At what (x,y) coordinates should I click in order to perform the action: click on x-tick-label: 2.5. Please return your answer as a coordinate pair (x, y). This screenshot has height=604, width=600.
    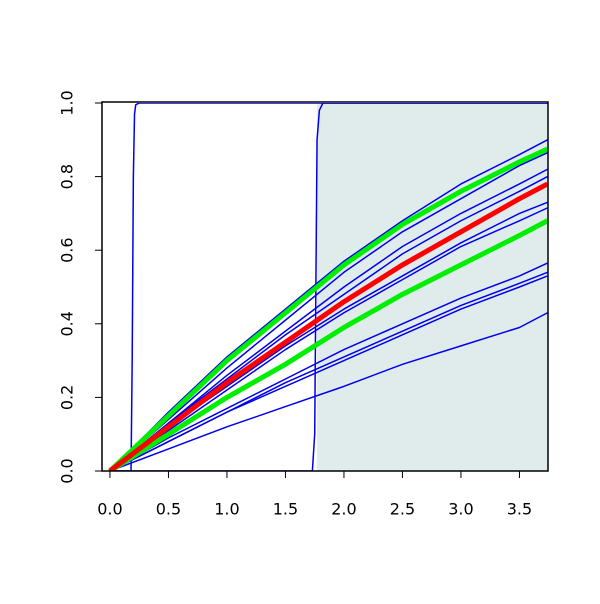
    Looking at the image, I should click on (402, 509).